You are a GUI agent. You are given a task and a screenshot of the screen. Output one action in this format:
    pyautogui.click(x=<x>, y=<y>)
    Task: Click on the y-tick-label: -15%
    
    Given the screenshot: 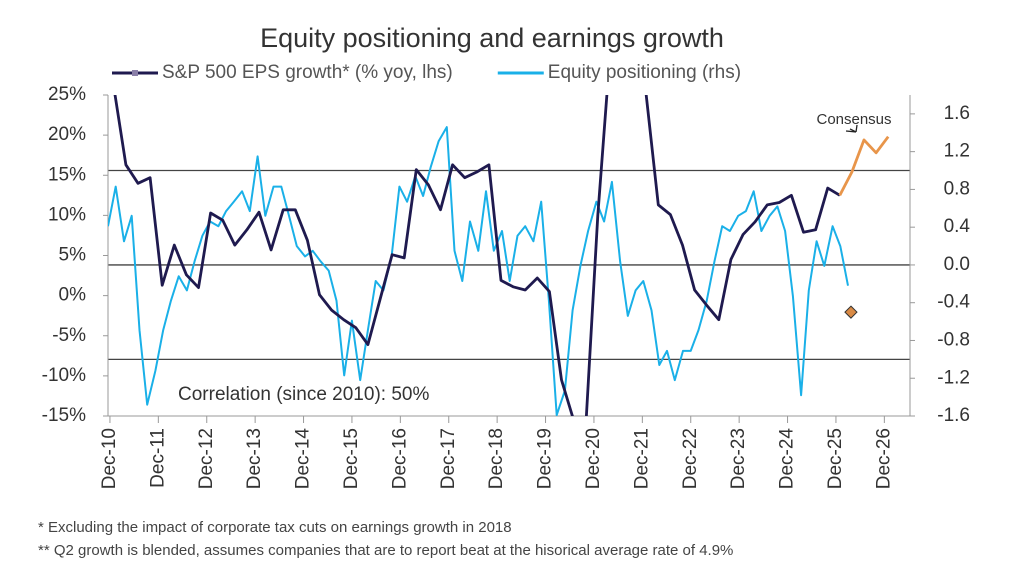 What is the action you would take?
    pyautogui.click(x=64, y=415)
    